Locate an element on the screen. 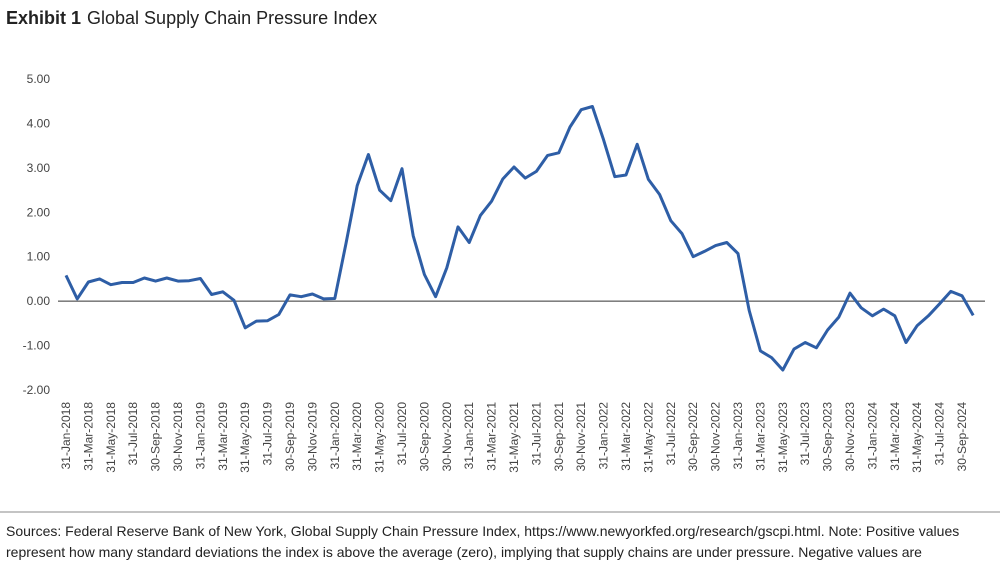 This screenshot has height=564, width=1000. x-tick-label: 31-Jul-2024 is located at coordinates (940, 434).